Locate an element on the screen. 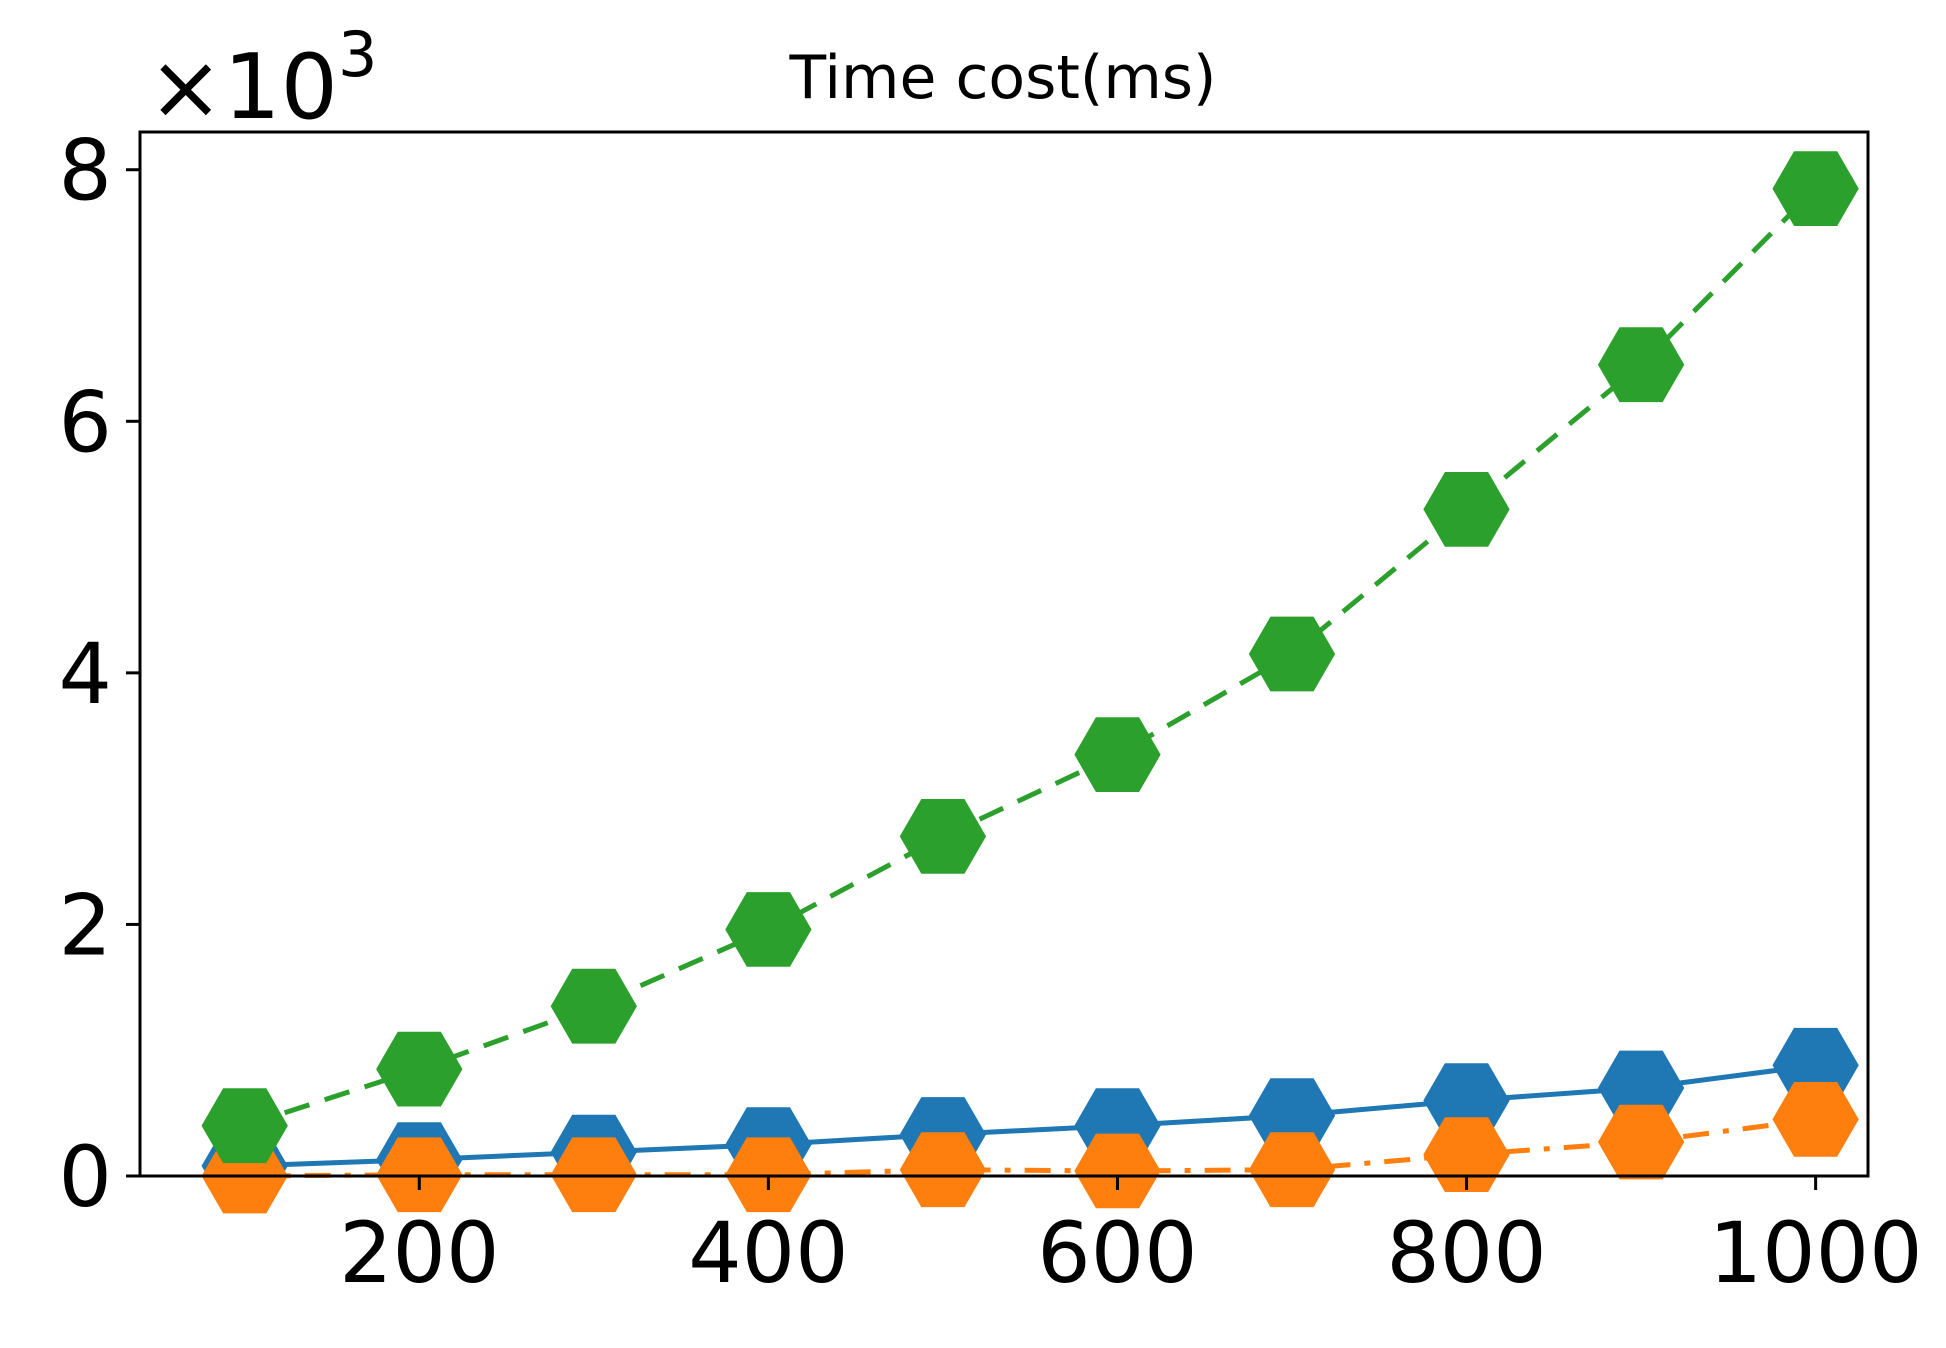 This screenshot has height=1348, width=1946. svg-text: ×10³ is located at coordinates (262, 79).